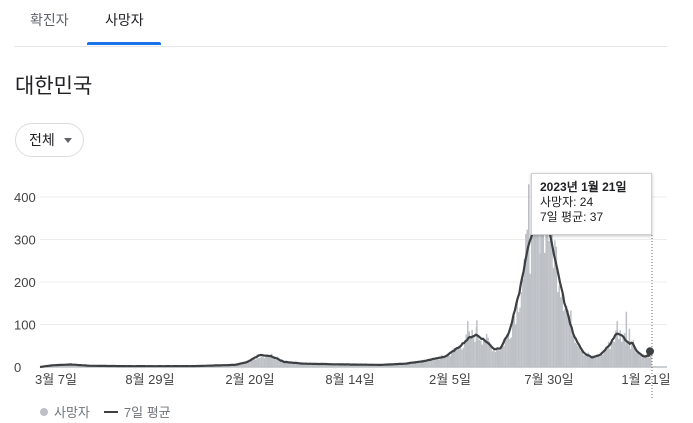 This screenshot has width=693, height=423. Describe the element at coordinates (25, 325) in the screenshot. I see `y-tick-label: 100` at that location.